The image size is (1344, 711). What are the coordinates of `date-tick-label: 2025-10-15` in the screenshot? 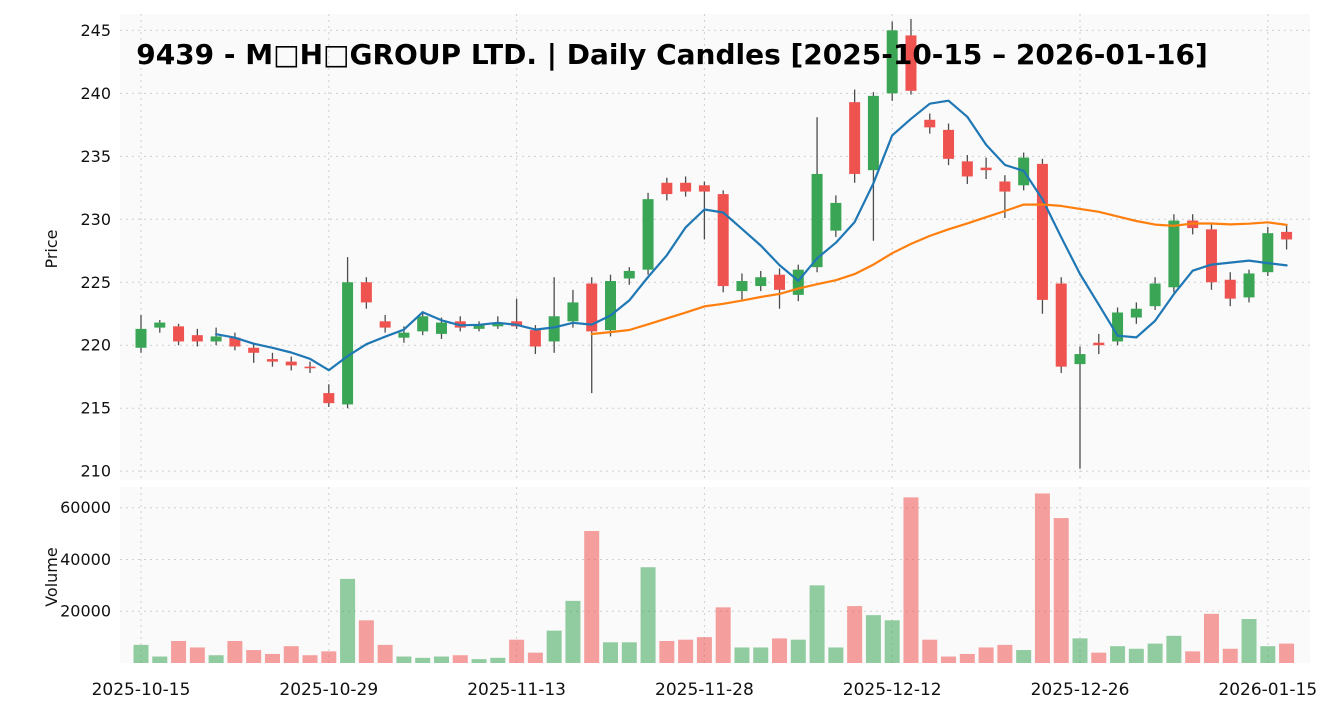 It's located at (141, 690).